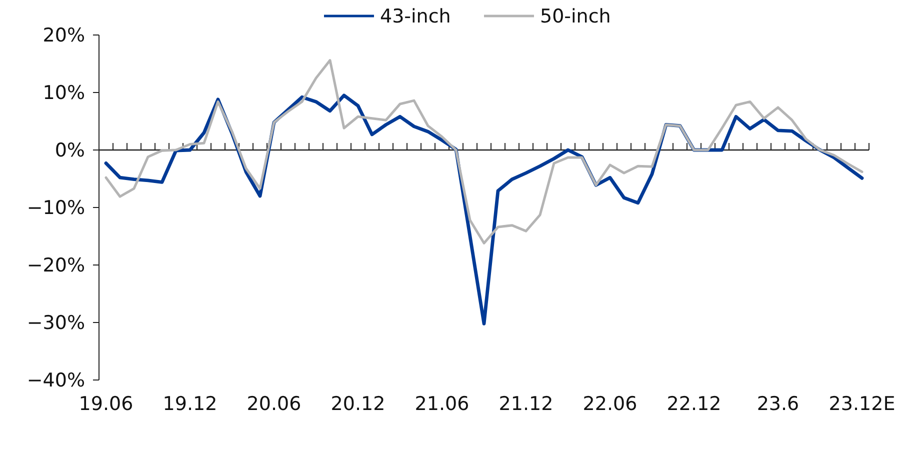  Describe the element at coordinates (190, 404) in the screenshot. I see `x-tick-label: 19.12` at that location.